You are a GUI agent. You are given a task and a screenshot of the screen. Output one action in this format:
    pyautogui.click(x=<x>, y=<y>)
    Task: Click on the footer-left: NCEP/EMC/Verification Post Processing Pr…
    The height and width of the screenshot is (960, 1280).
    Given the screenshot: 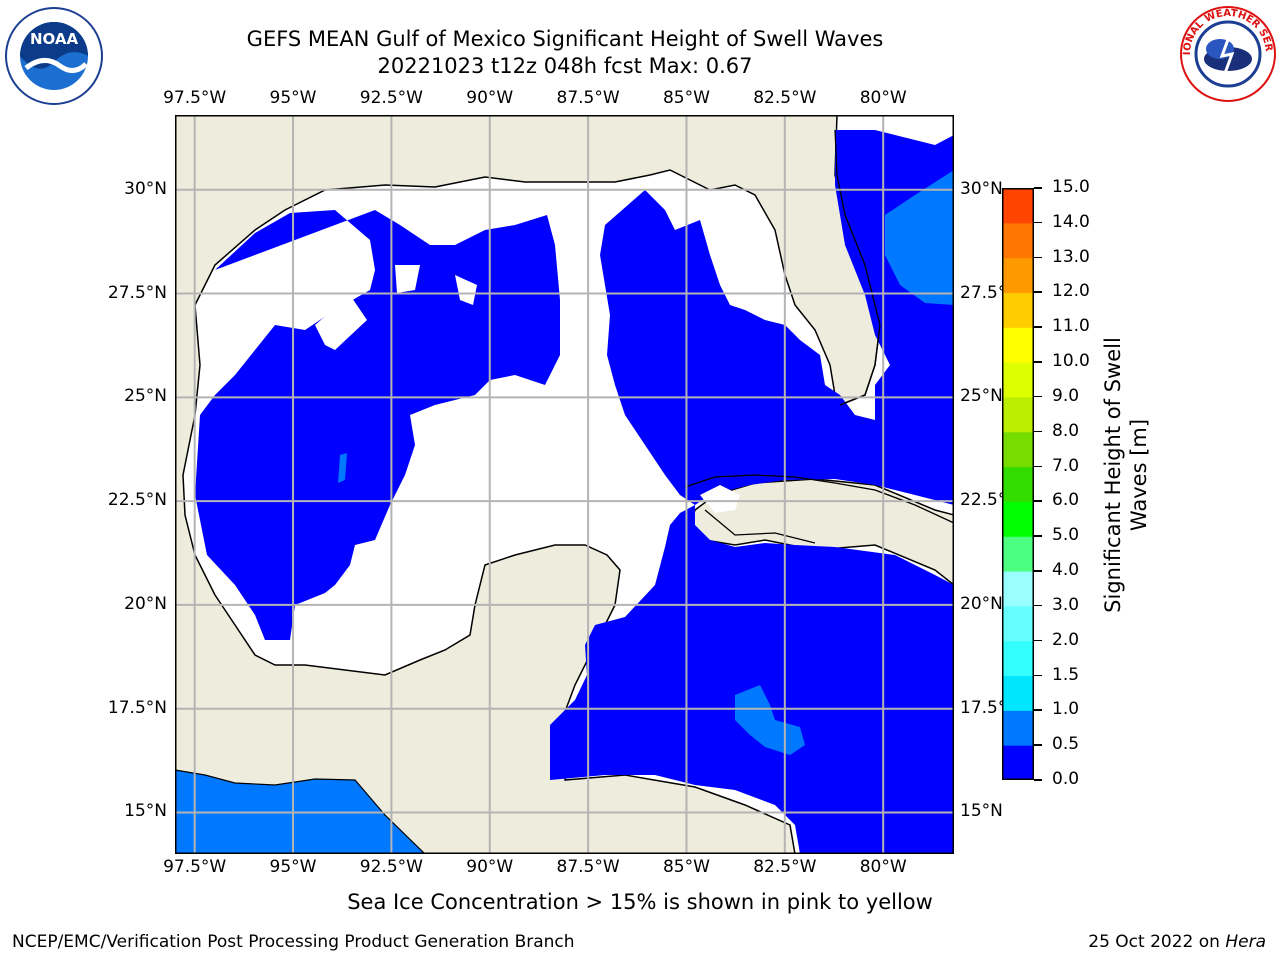 What is the action you would take?
    pyautogui.click(x=293, y=942)
    